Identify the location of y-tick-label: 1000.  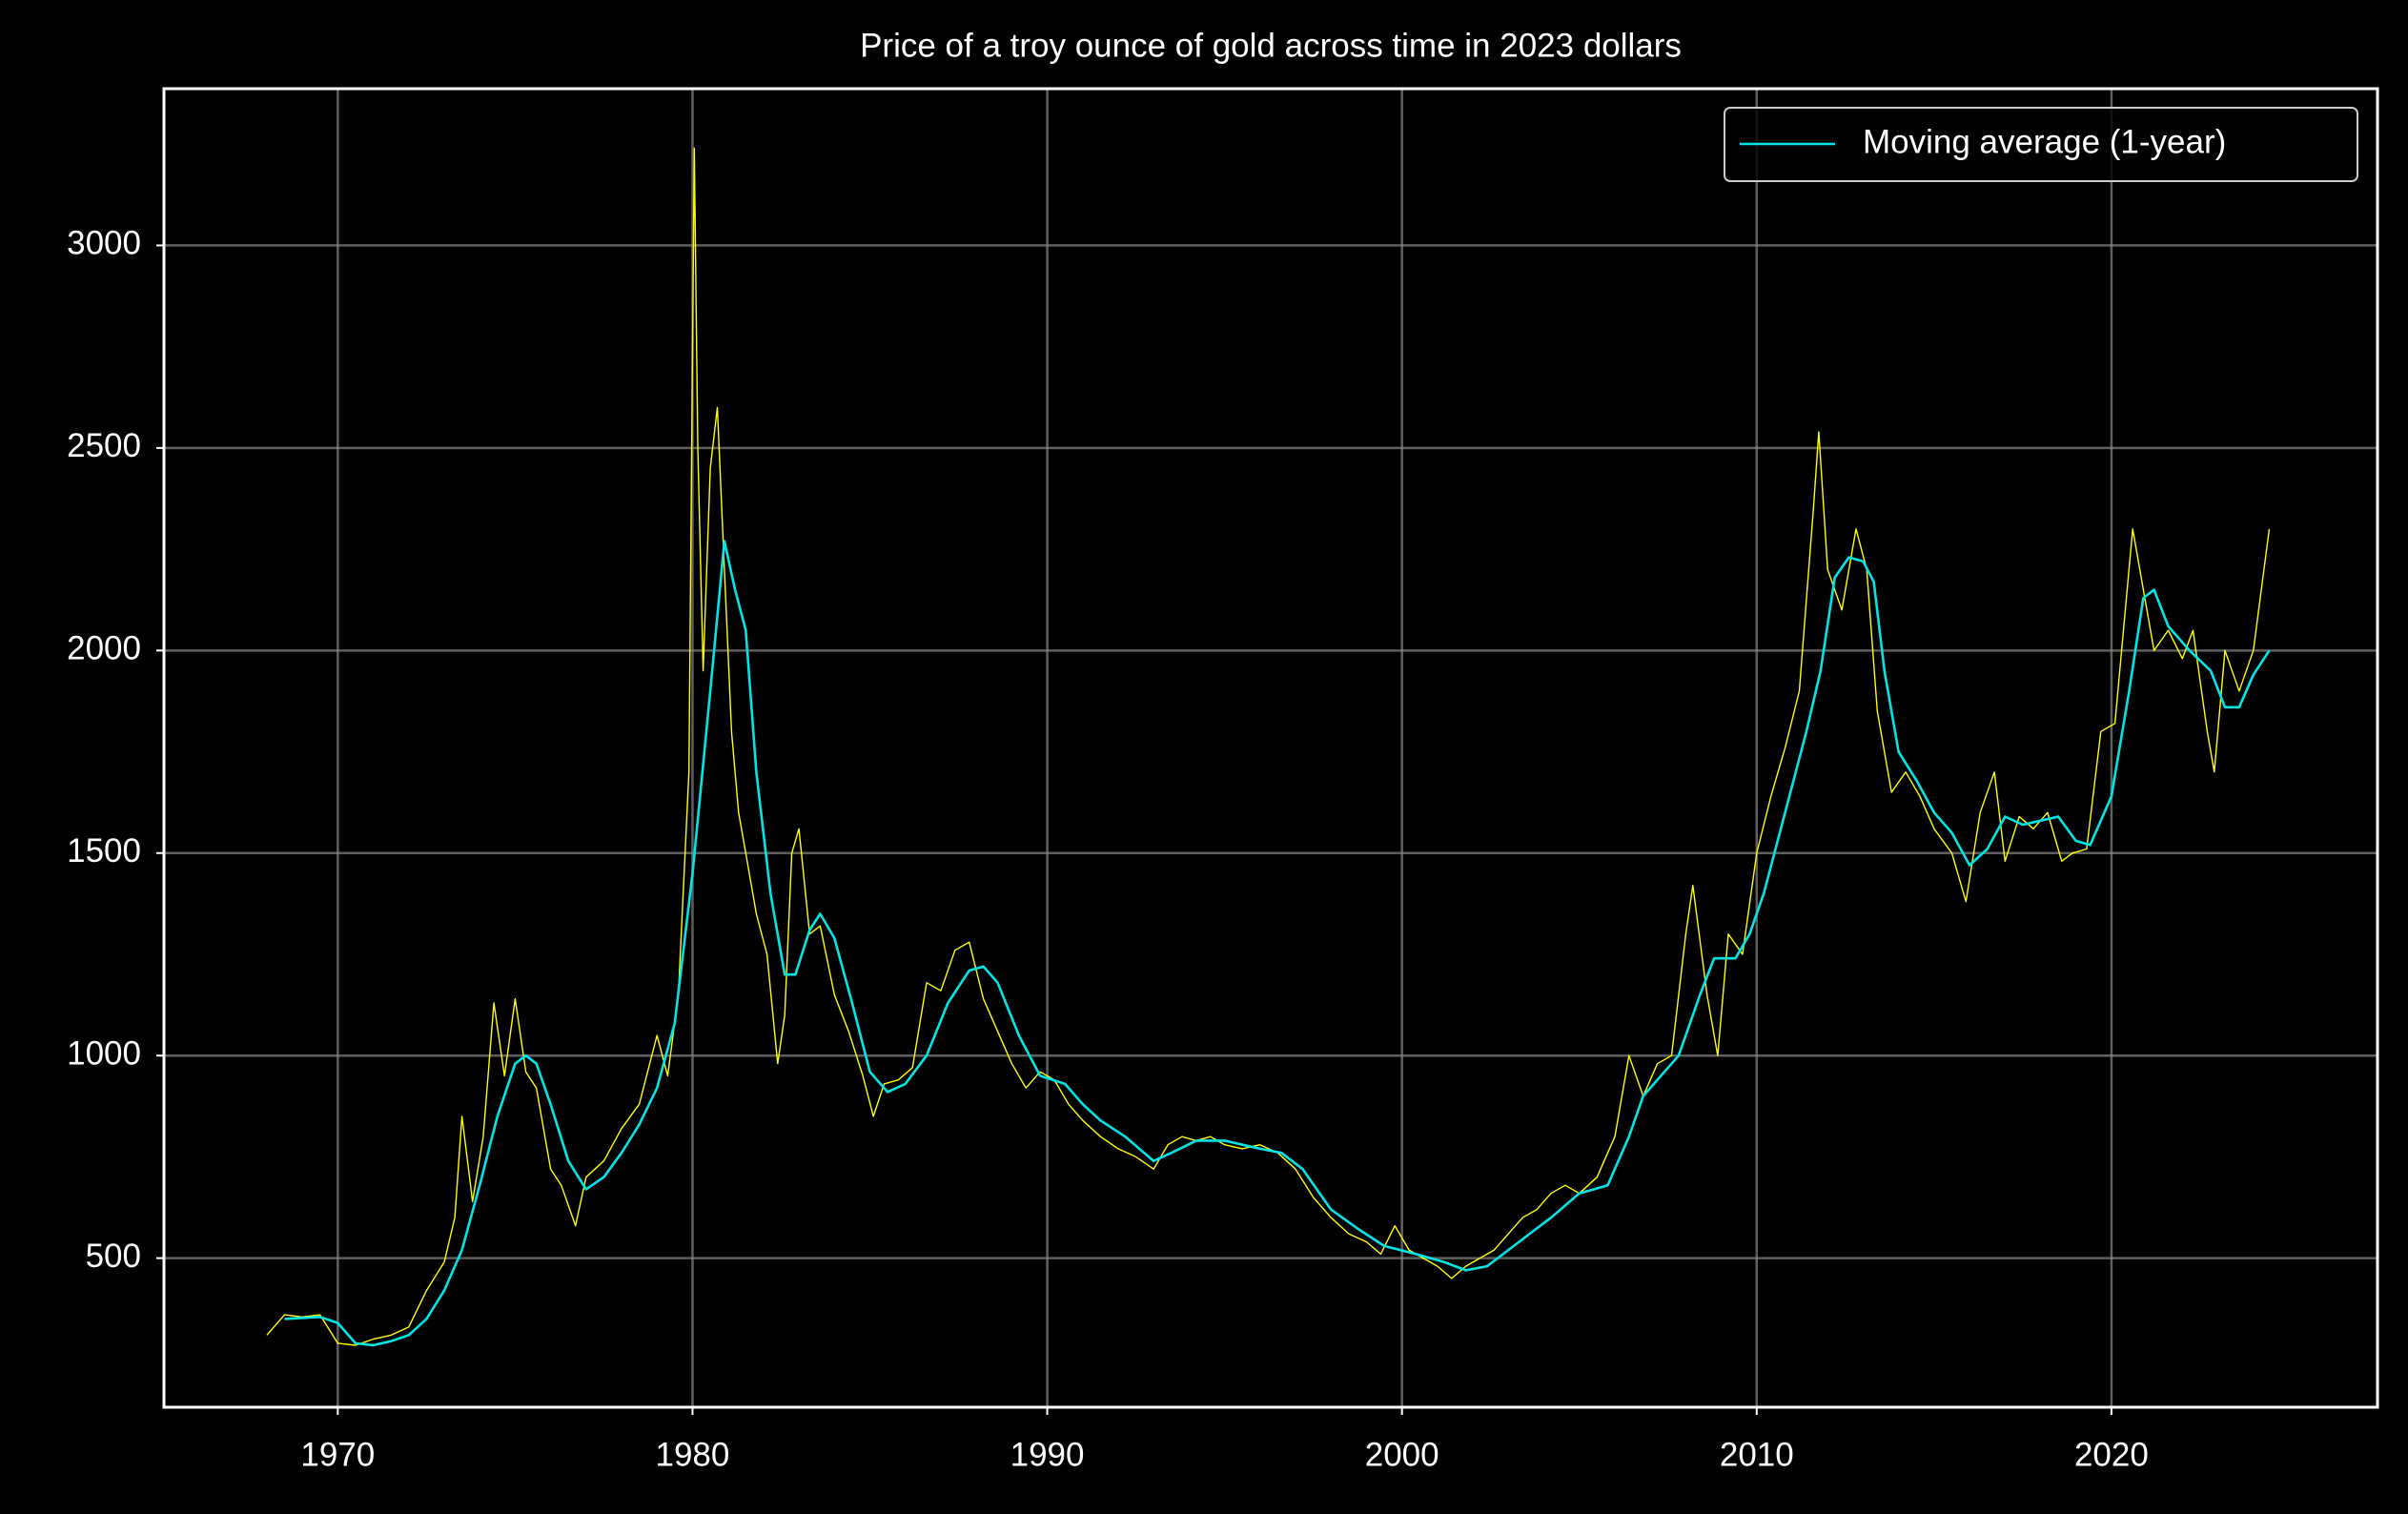
(104, 1053).